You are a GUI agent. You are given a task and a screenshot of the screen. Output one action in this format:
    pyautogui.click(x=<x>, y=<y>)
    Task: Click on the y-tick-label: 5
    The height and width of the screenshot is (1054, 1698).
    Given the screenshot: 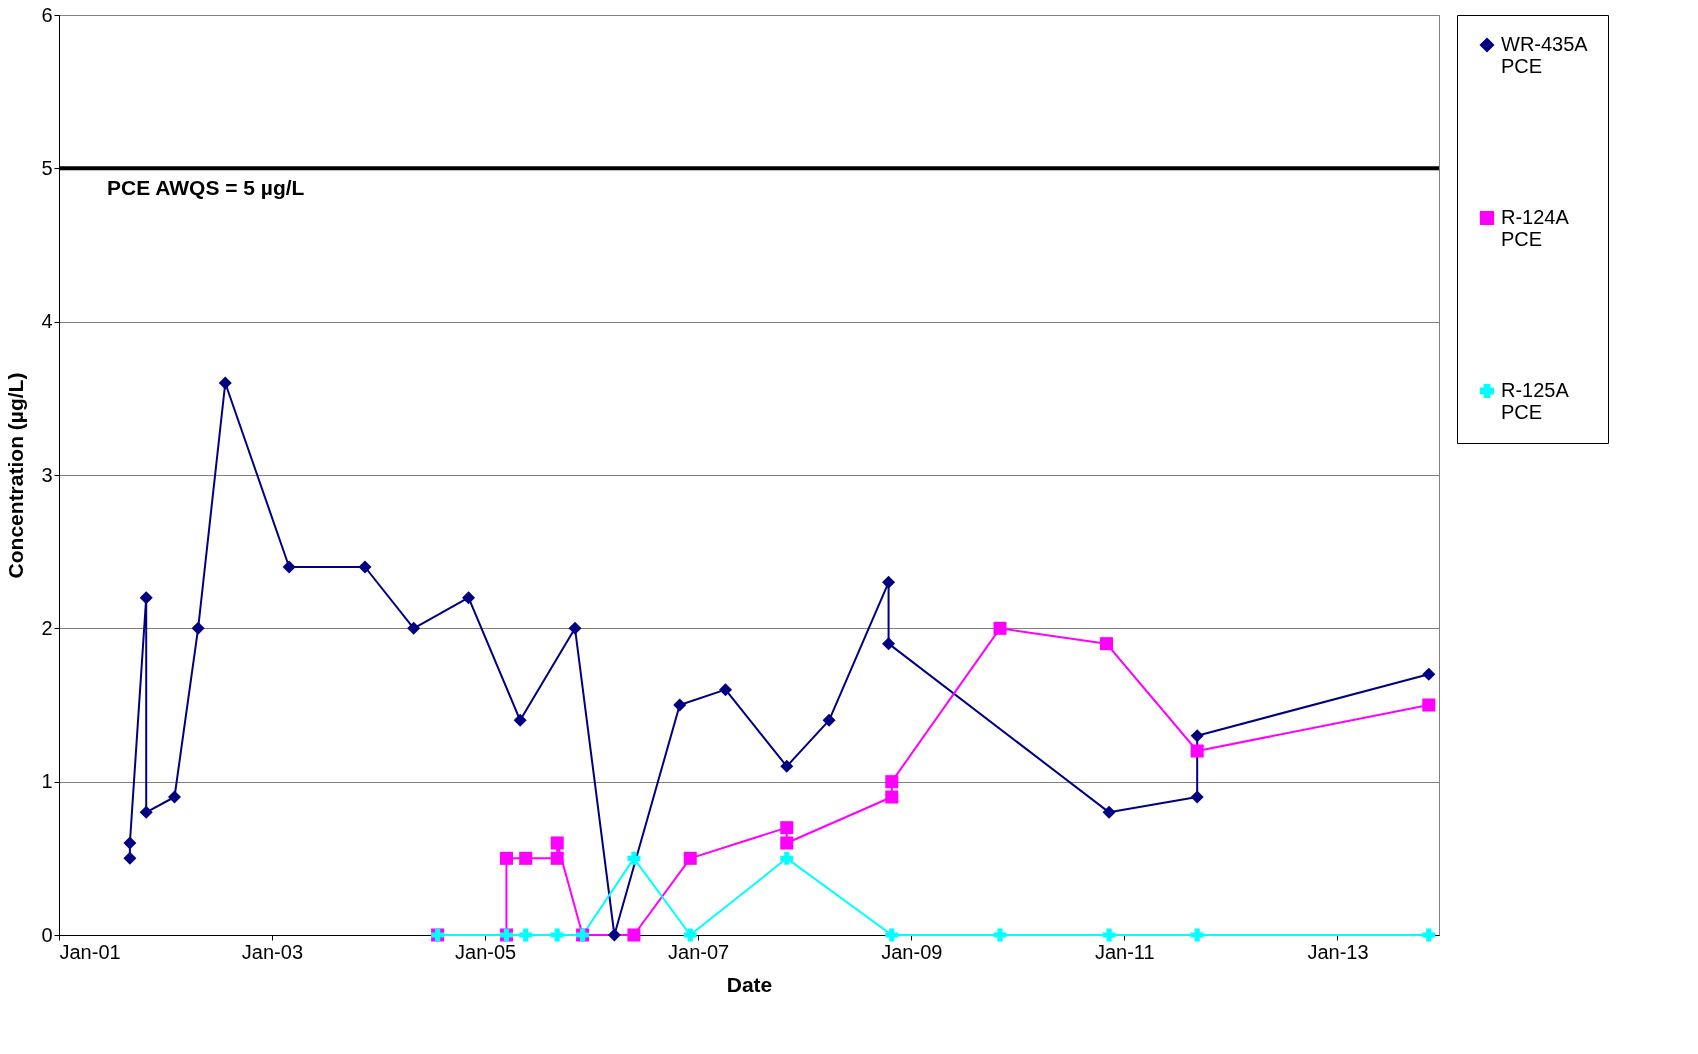 What is the action you would take?
    pyautogui.click(x=47, y=167)
    